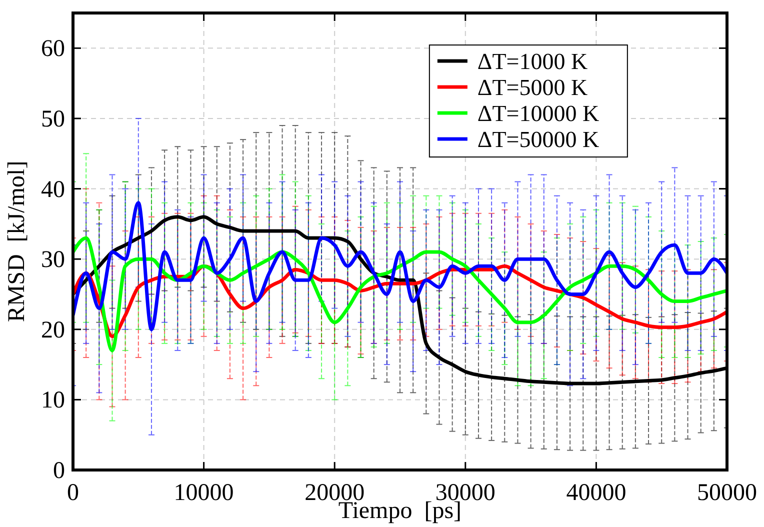 The width and height of the screenshot is (764, 527). I want to click on x-tick-label: 40000, so click(596, 493).